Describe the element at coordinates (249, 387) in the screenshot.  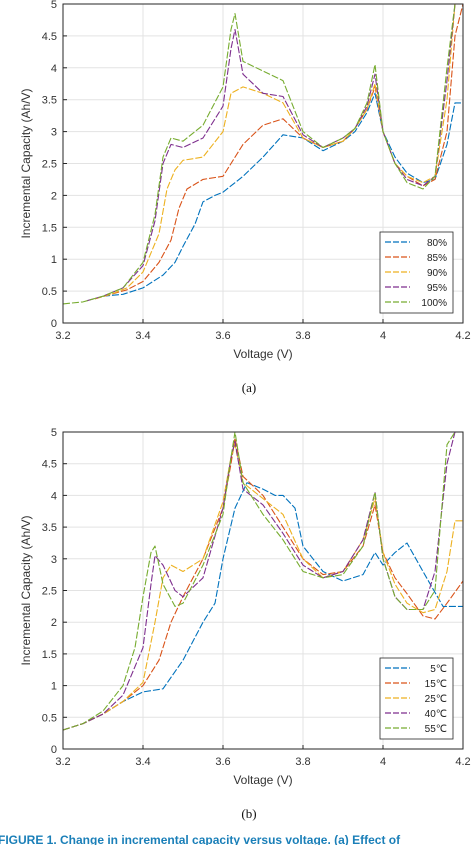
I see `panel-label-a: (a)` at that location.